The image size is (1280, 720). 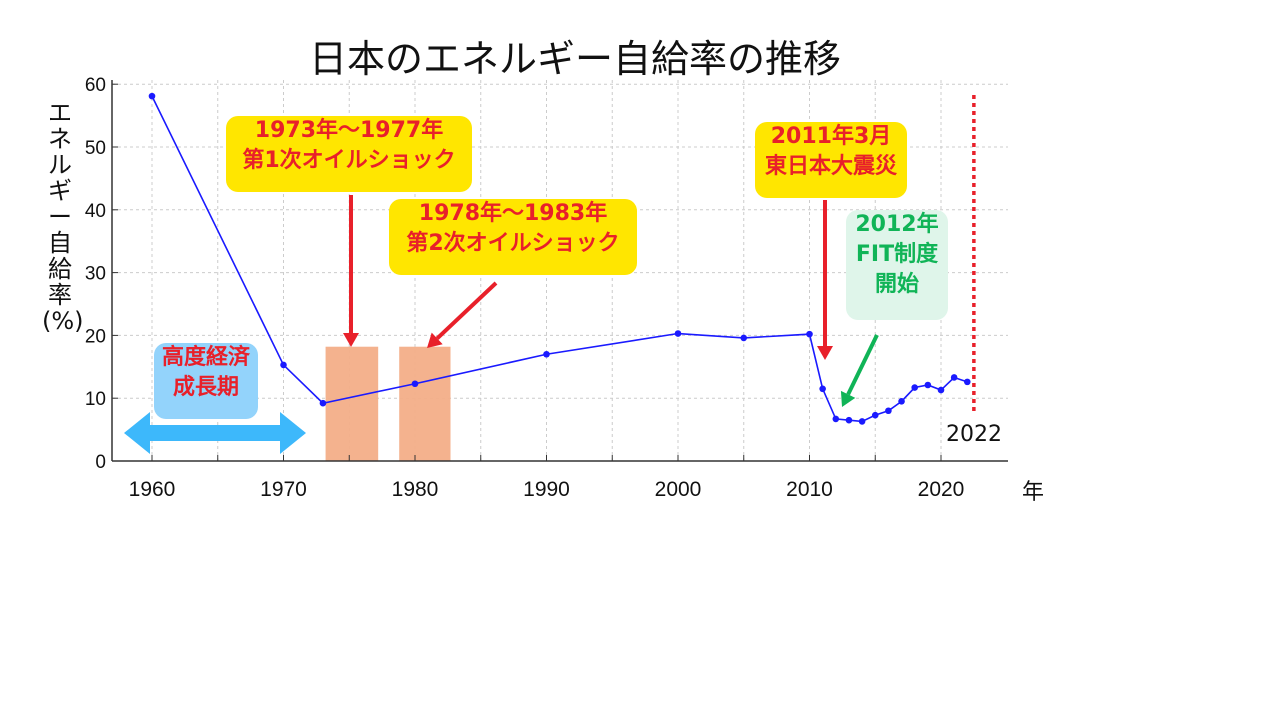 What do you see at coordinates (95, 148) in the screenshot?
I see `y-tick-label: 50` at bounding box center [95, 148].